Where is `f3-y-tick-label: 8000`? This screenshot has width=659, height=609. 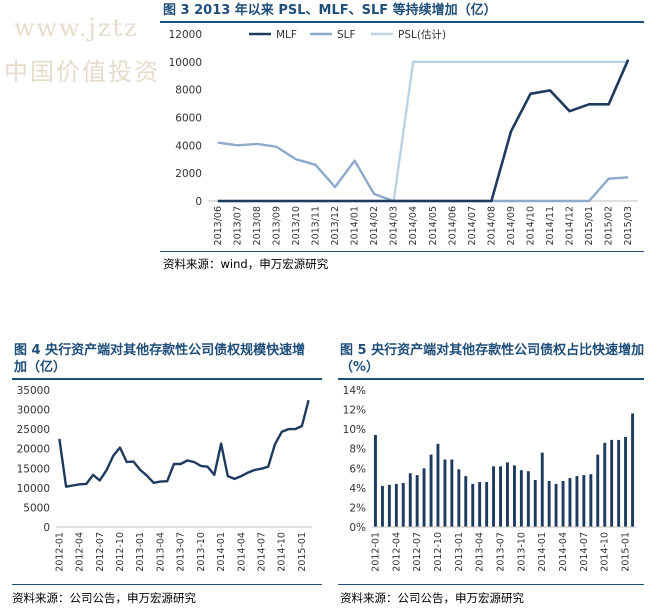
f3-y-tick-label: 8000 is located at coordinates (188, 91).